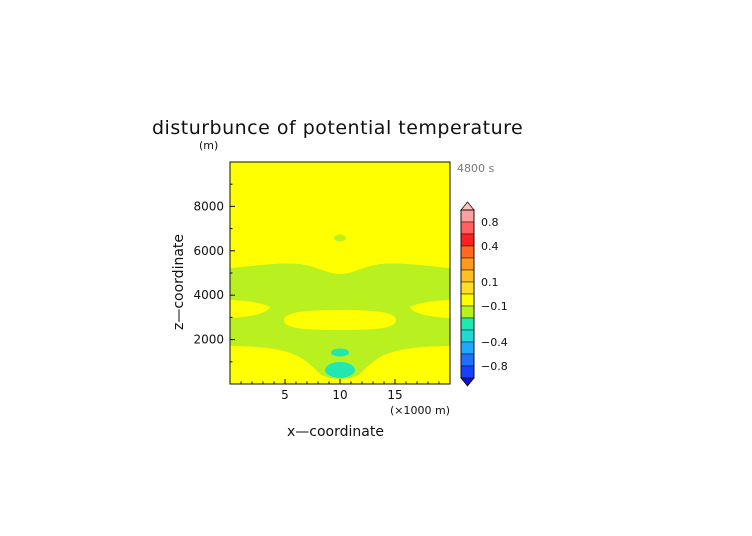 This screenshot has width=752, height=536. Describe the element at coordinates (467, 382) in the screenshot. I see `colorbar-bottom-extension` at that location.